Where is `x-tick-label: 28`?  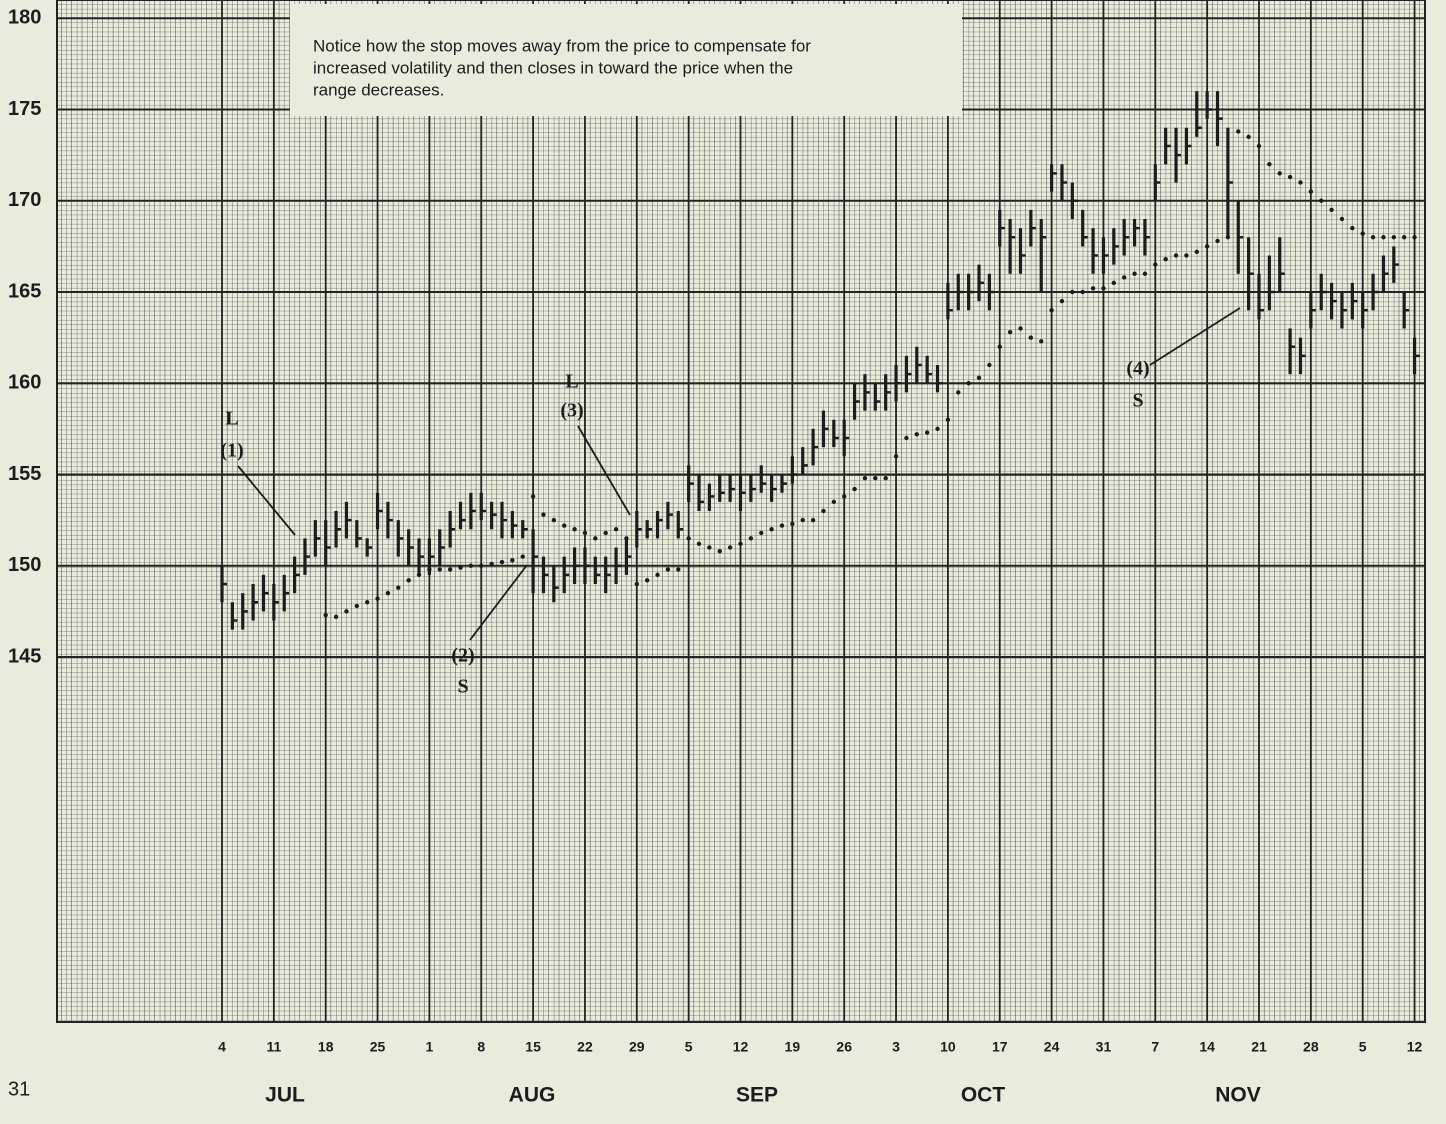
x-tick-label: 28 is located at coordinates (1311, 1047).